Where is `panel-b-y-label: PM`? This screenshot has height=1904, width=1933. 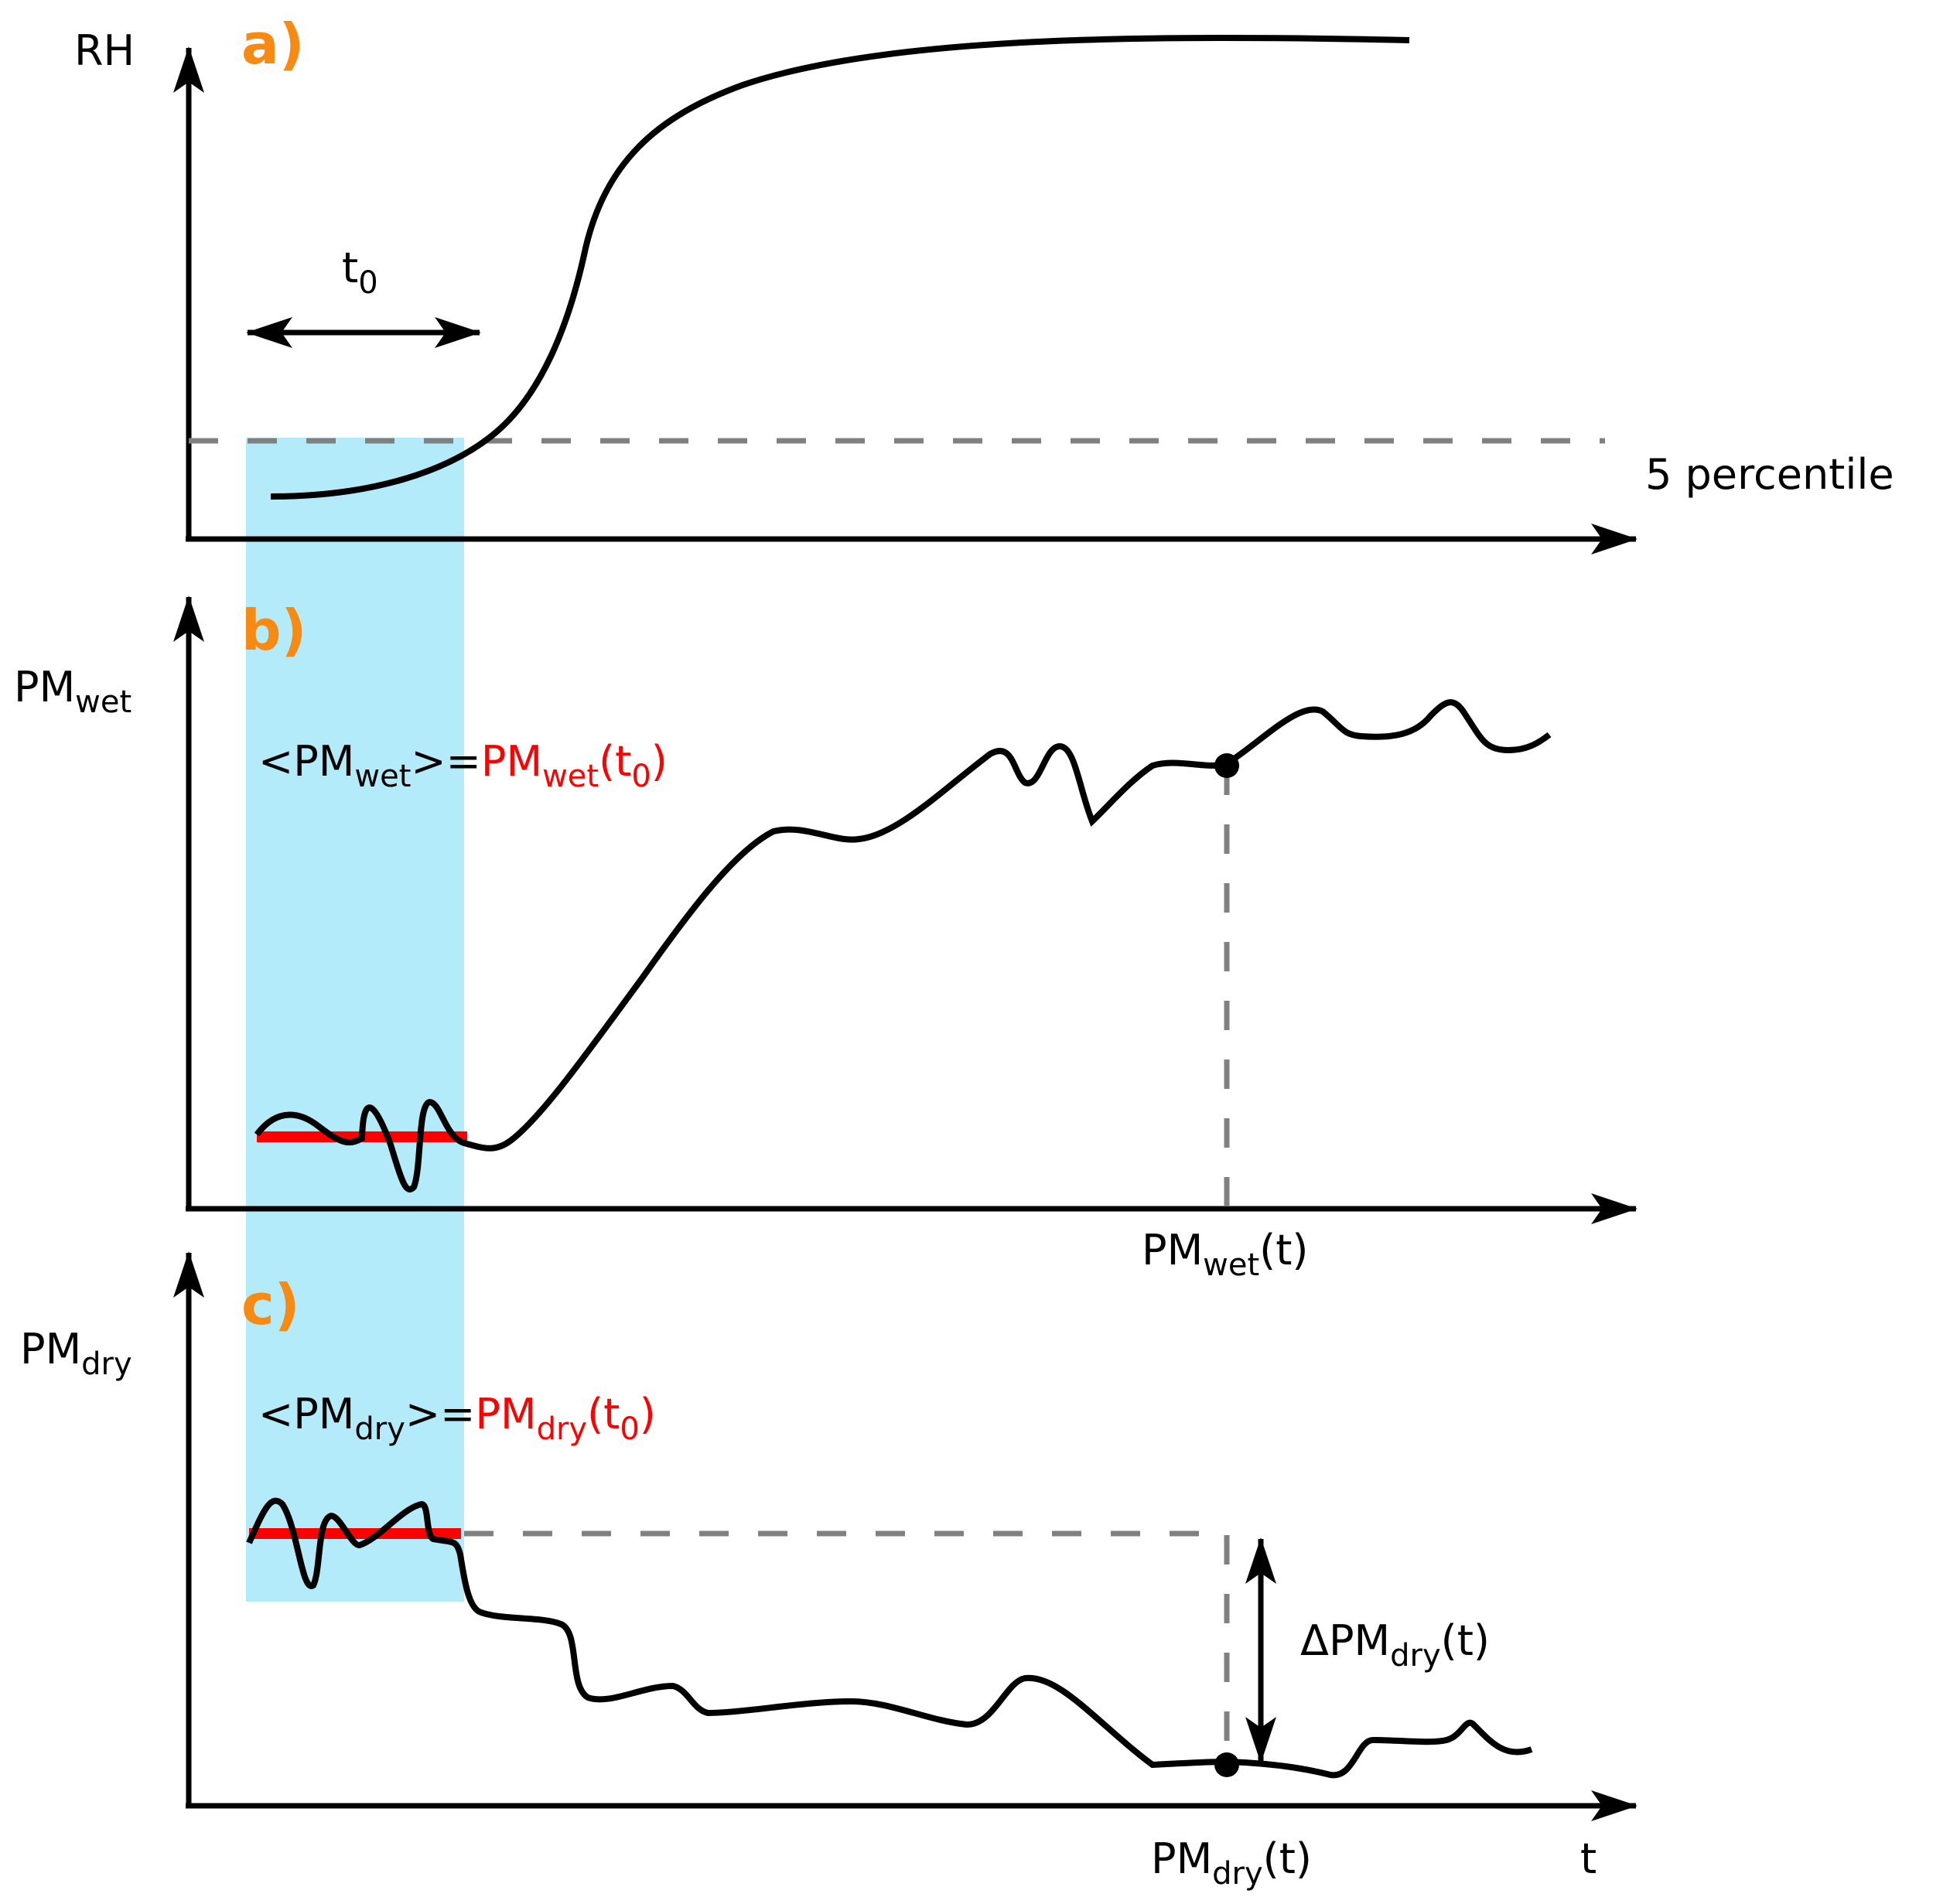
panel-b-y-label: PM is located at coordinates (44, 687).